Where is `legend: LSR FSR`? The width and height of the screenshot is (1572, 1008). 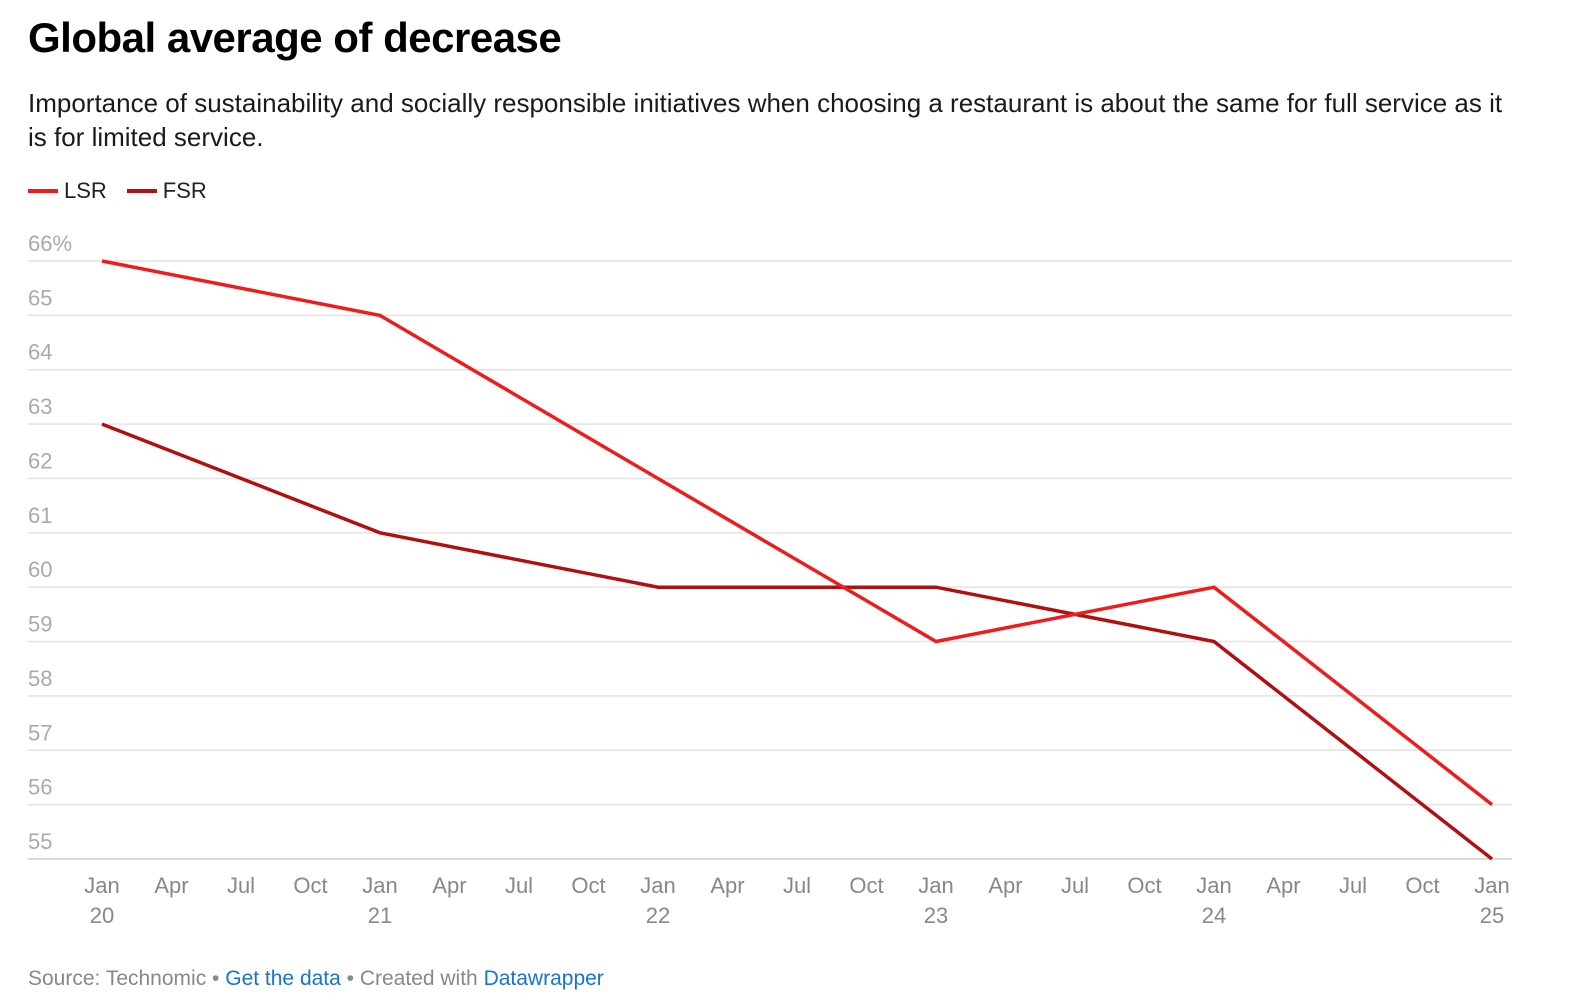 legend: LSR FSR is located at coordinates (127, 191).